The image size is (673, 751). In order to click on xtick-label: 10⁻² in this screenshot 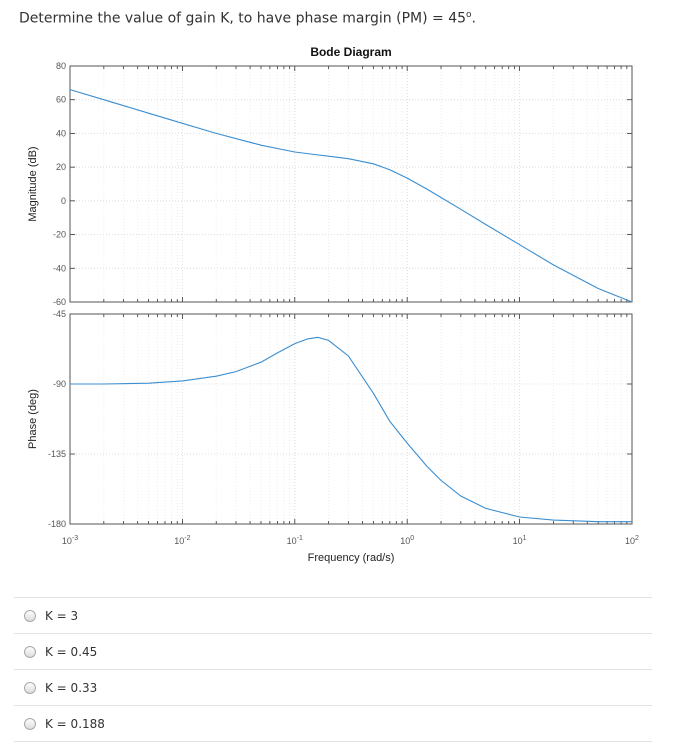, I will do `click(182, 540)`.